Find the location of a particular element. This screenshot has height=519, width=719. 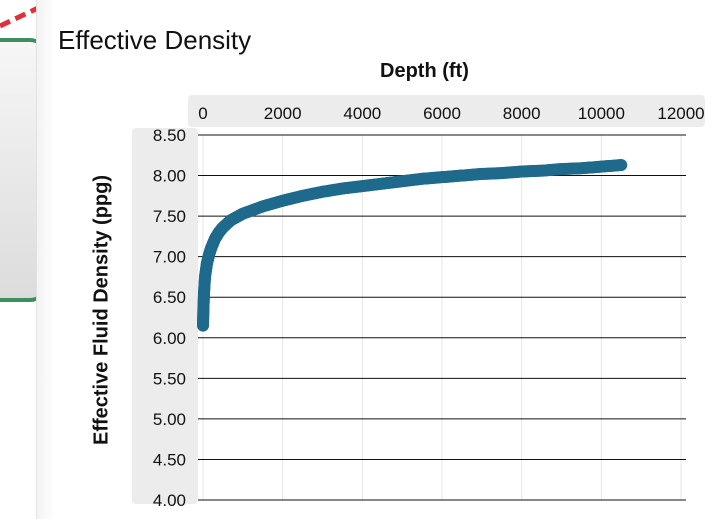

y-tick-label: 8.50 is located at coordinates (169, 135).